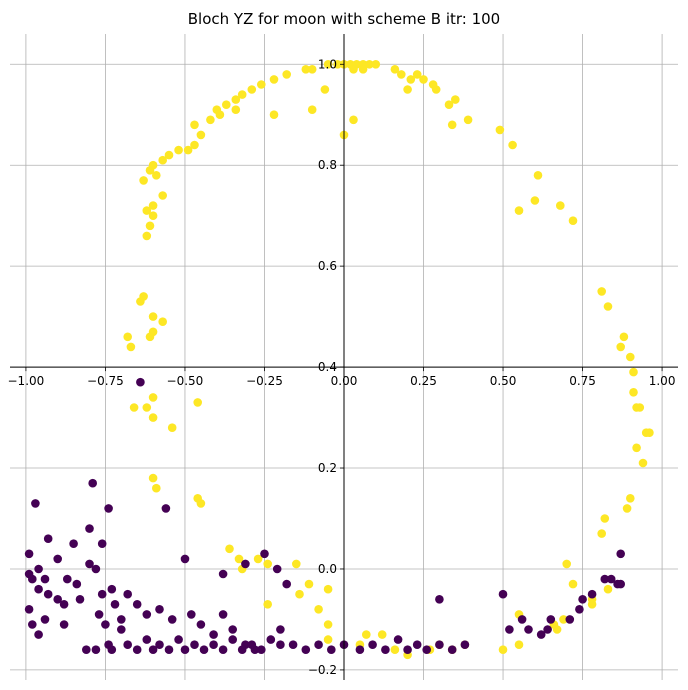  What do you see at coordinates (327, 165) in the screenshot?
I see `y-tick-label-5: 0.8` at bounding box center [327, 165].